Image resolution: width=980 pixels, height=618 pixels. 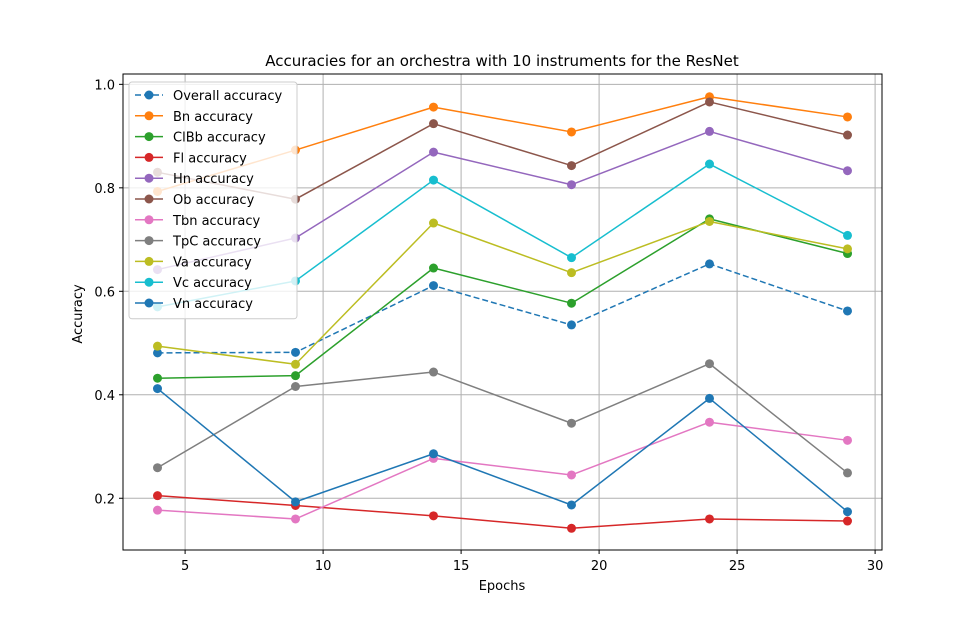 I want to click on y-tick-label: 0.6, so click(x=104, y=292).